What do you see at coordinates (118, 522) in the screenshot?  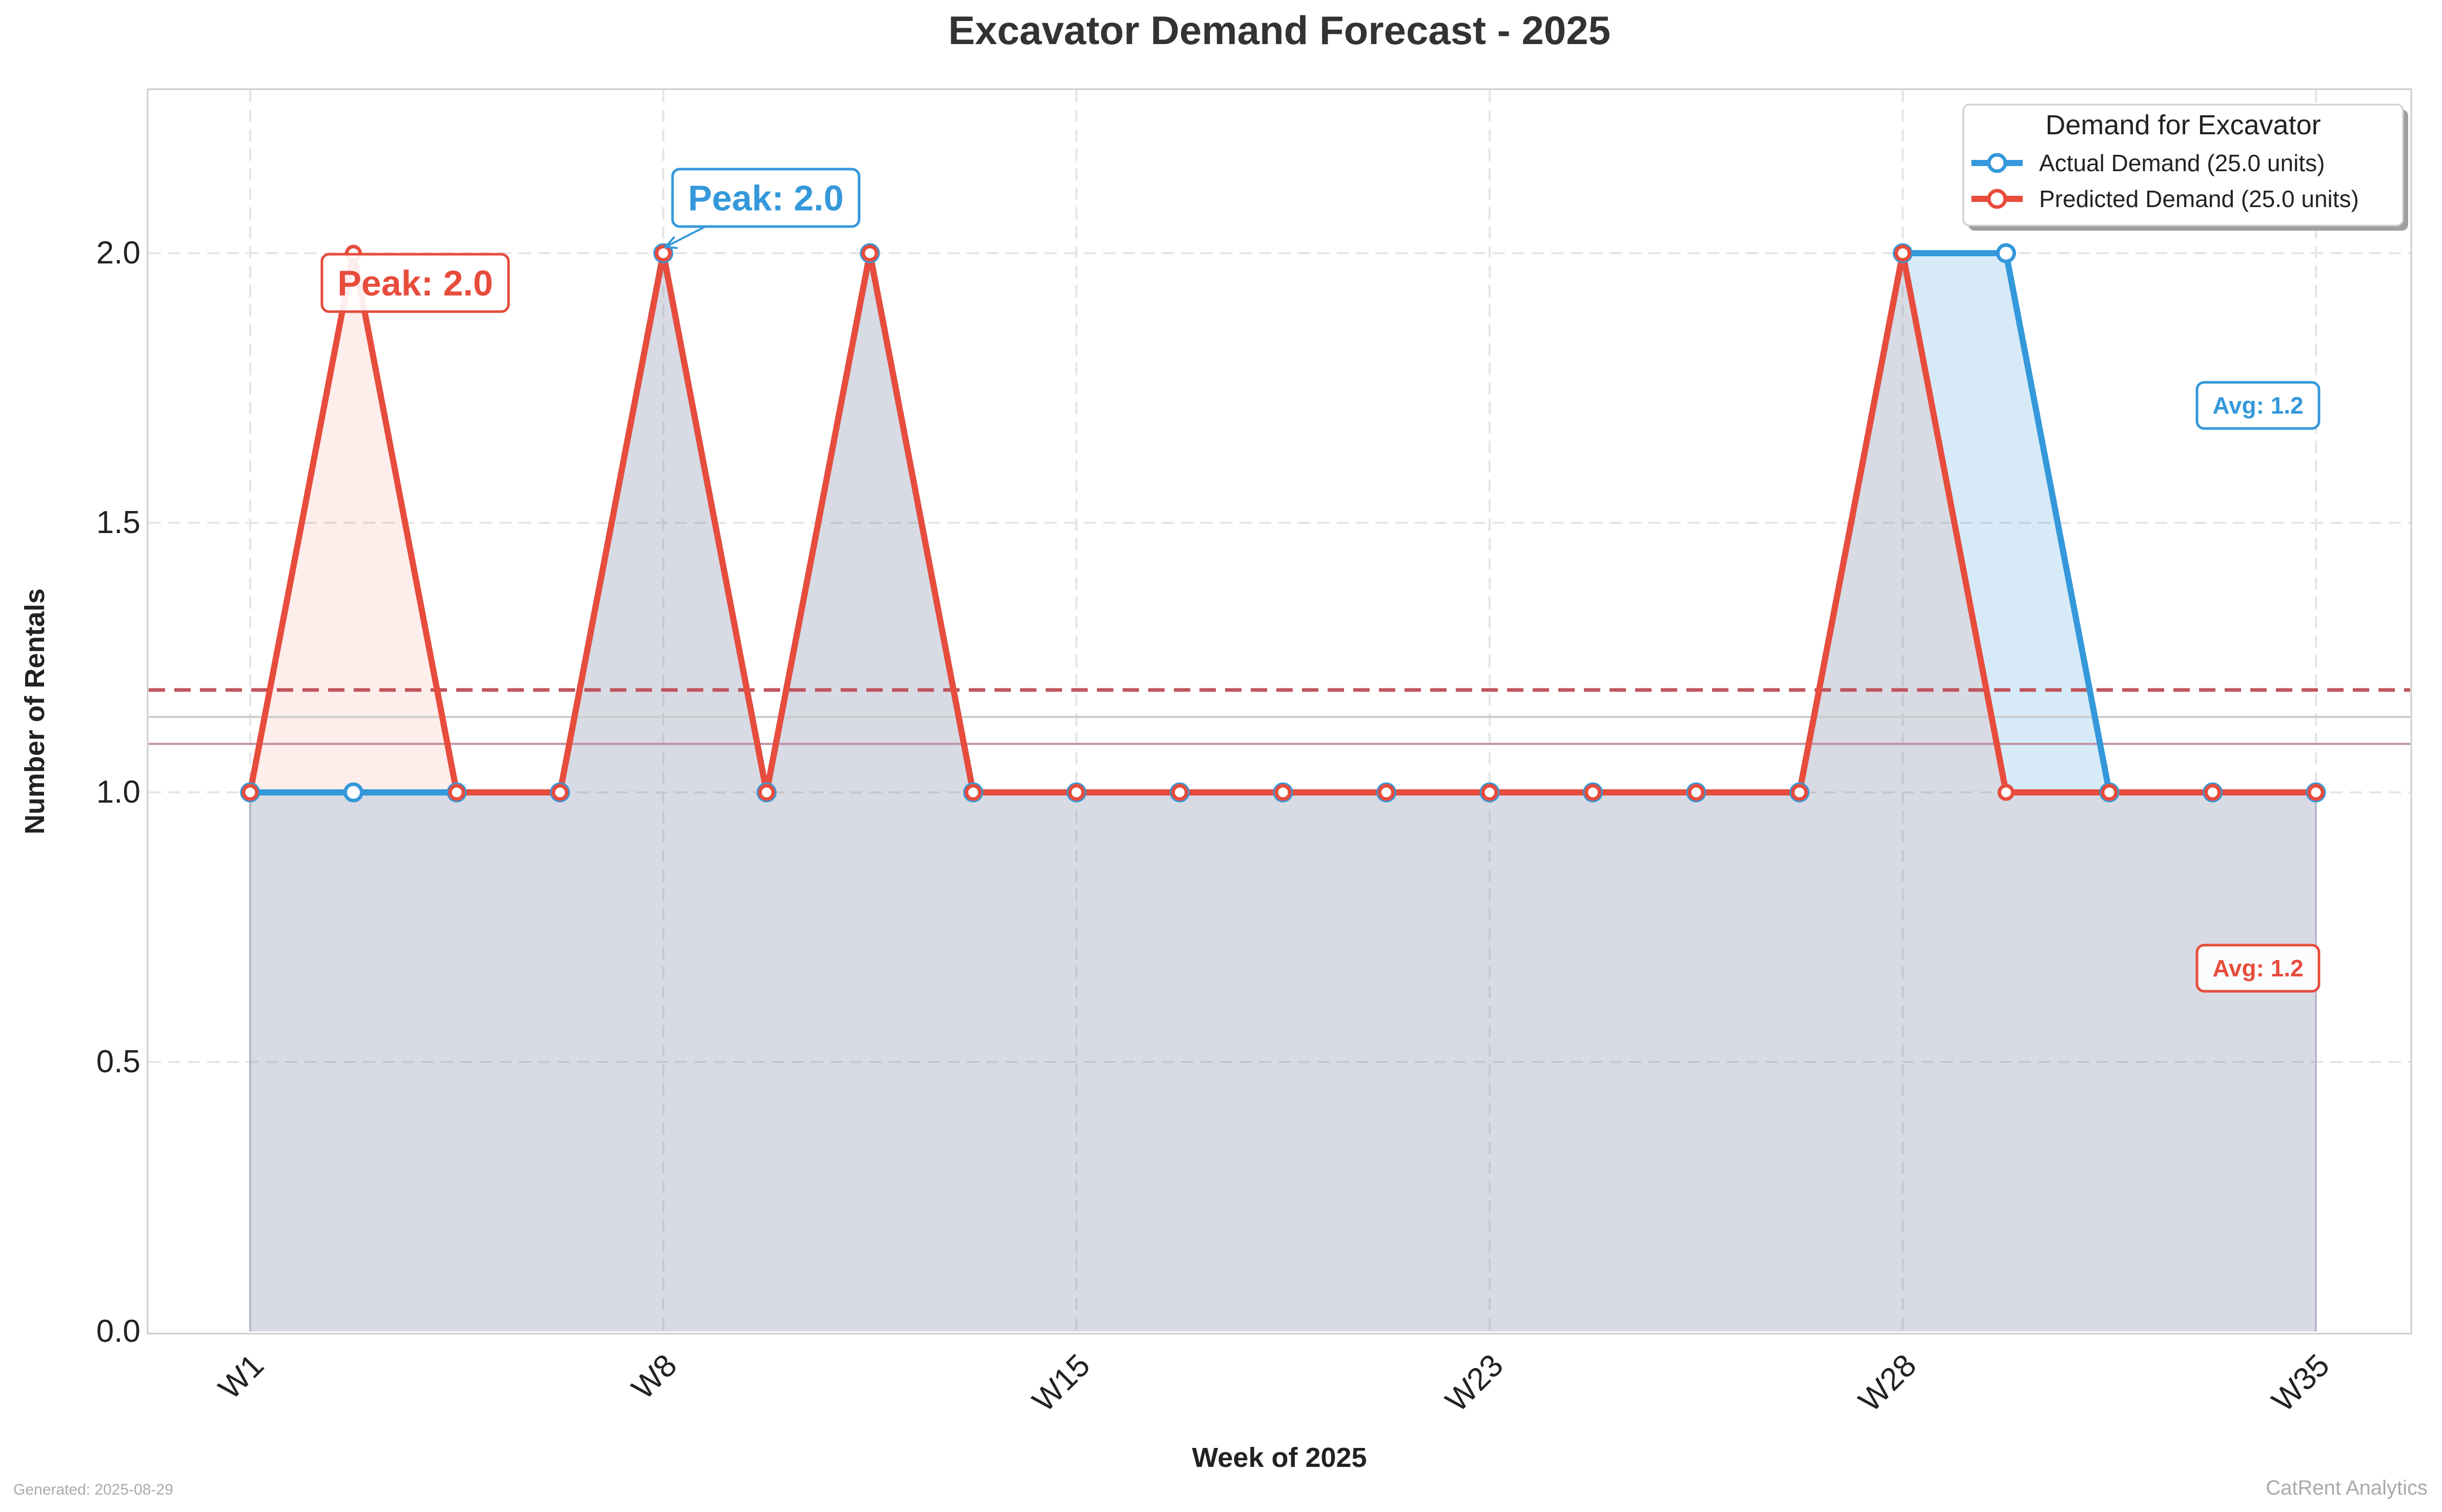 I see `y-tick-label: 1.5` at bounding box center [118, 522].